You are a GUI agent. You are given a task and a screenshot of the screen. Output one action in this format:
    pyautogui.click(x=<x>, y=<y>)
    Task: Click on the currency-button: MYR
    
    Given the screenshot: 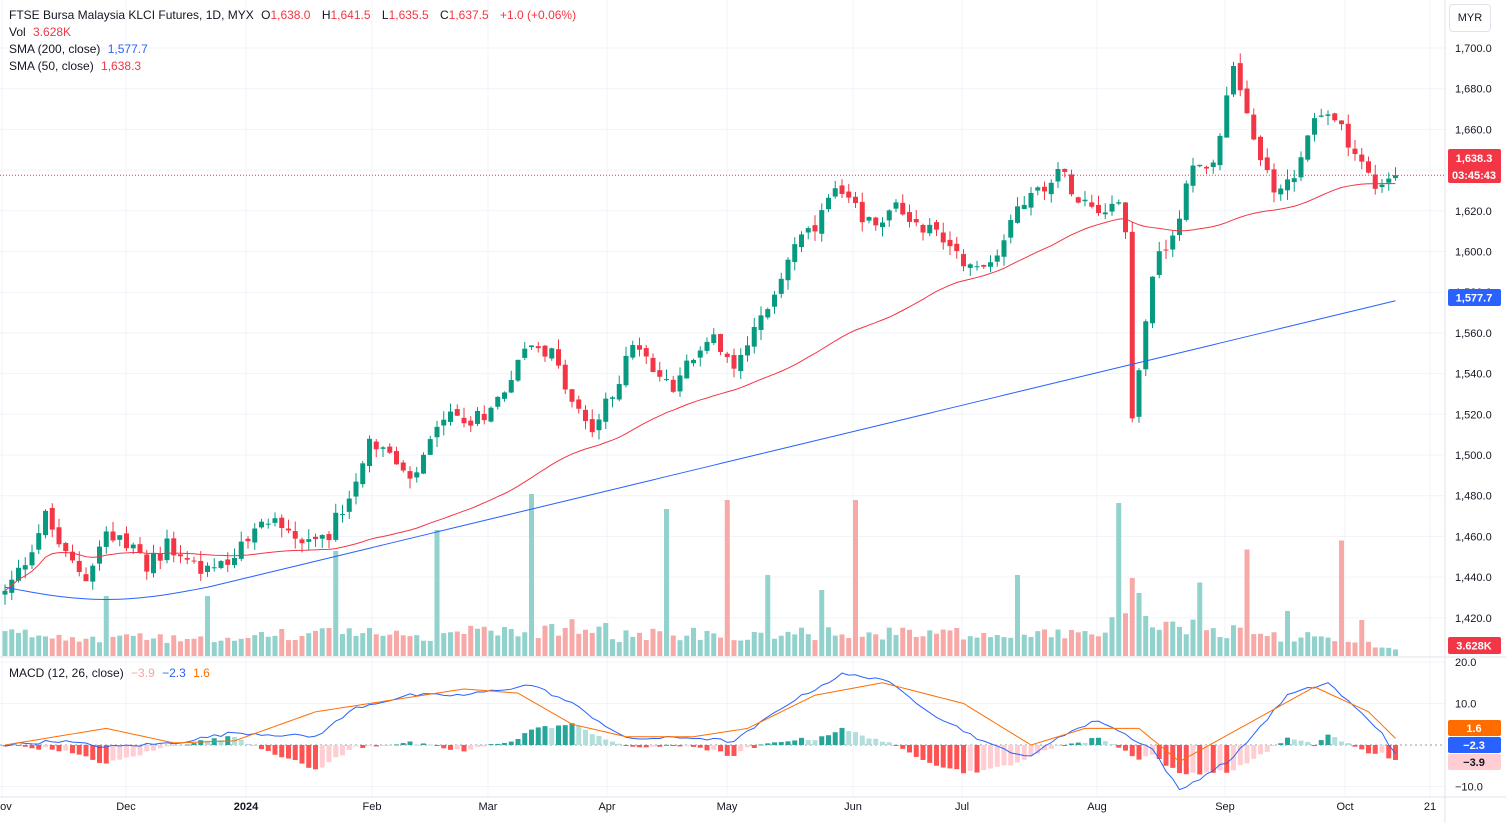 What is the action you would take?
    pyautogui.click(x=1470, y=18)
    